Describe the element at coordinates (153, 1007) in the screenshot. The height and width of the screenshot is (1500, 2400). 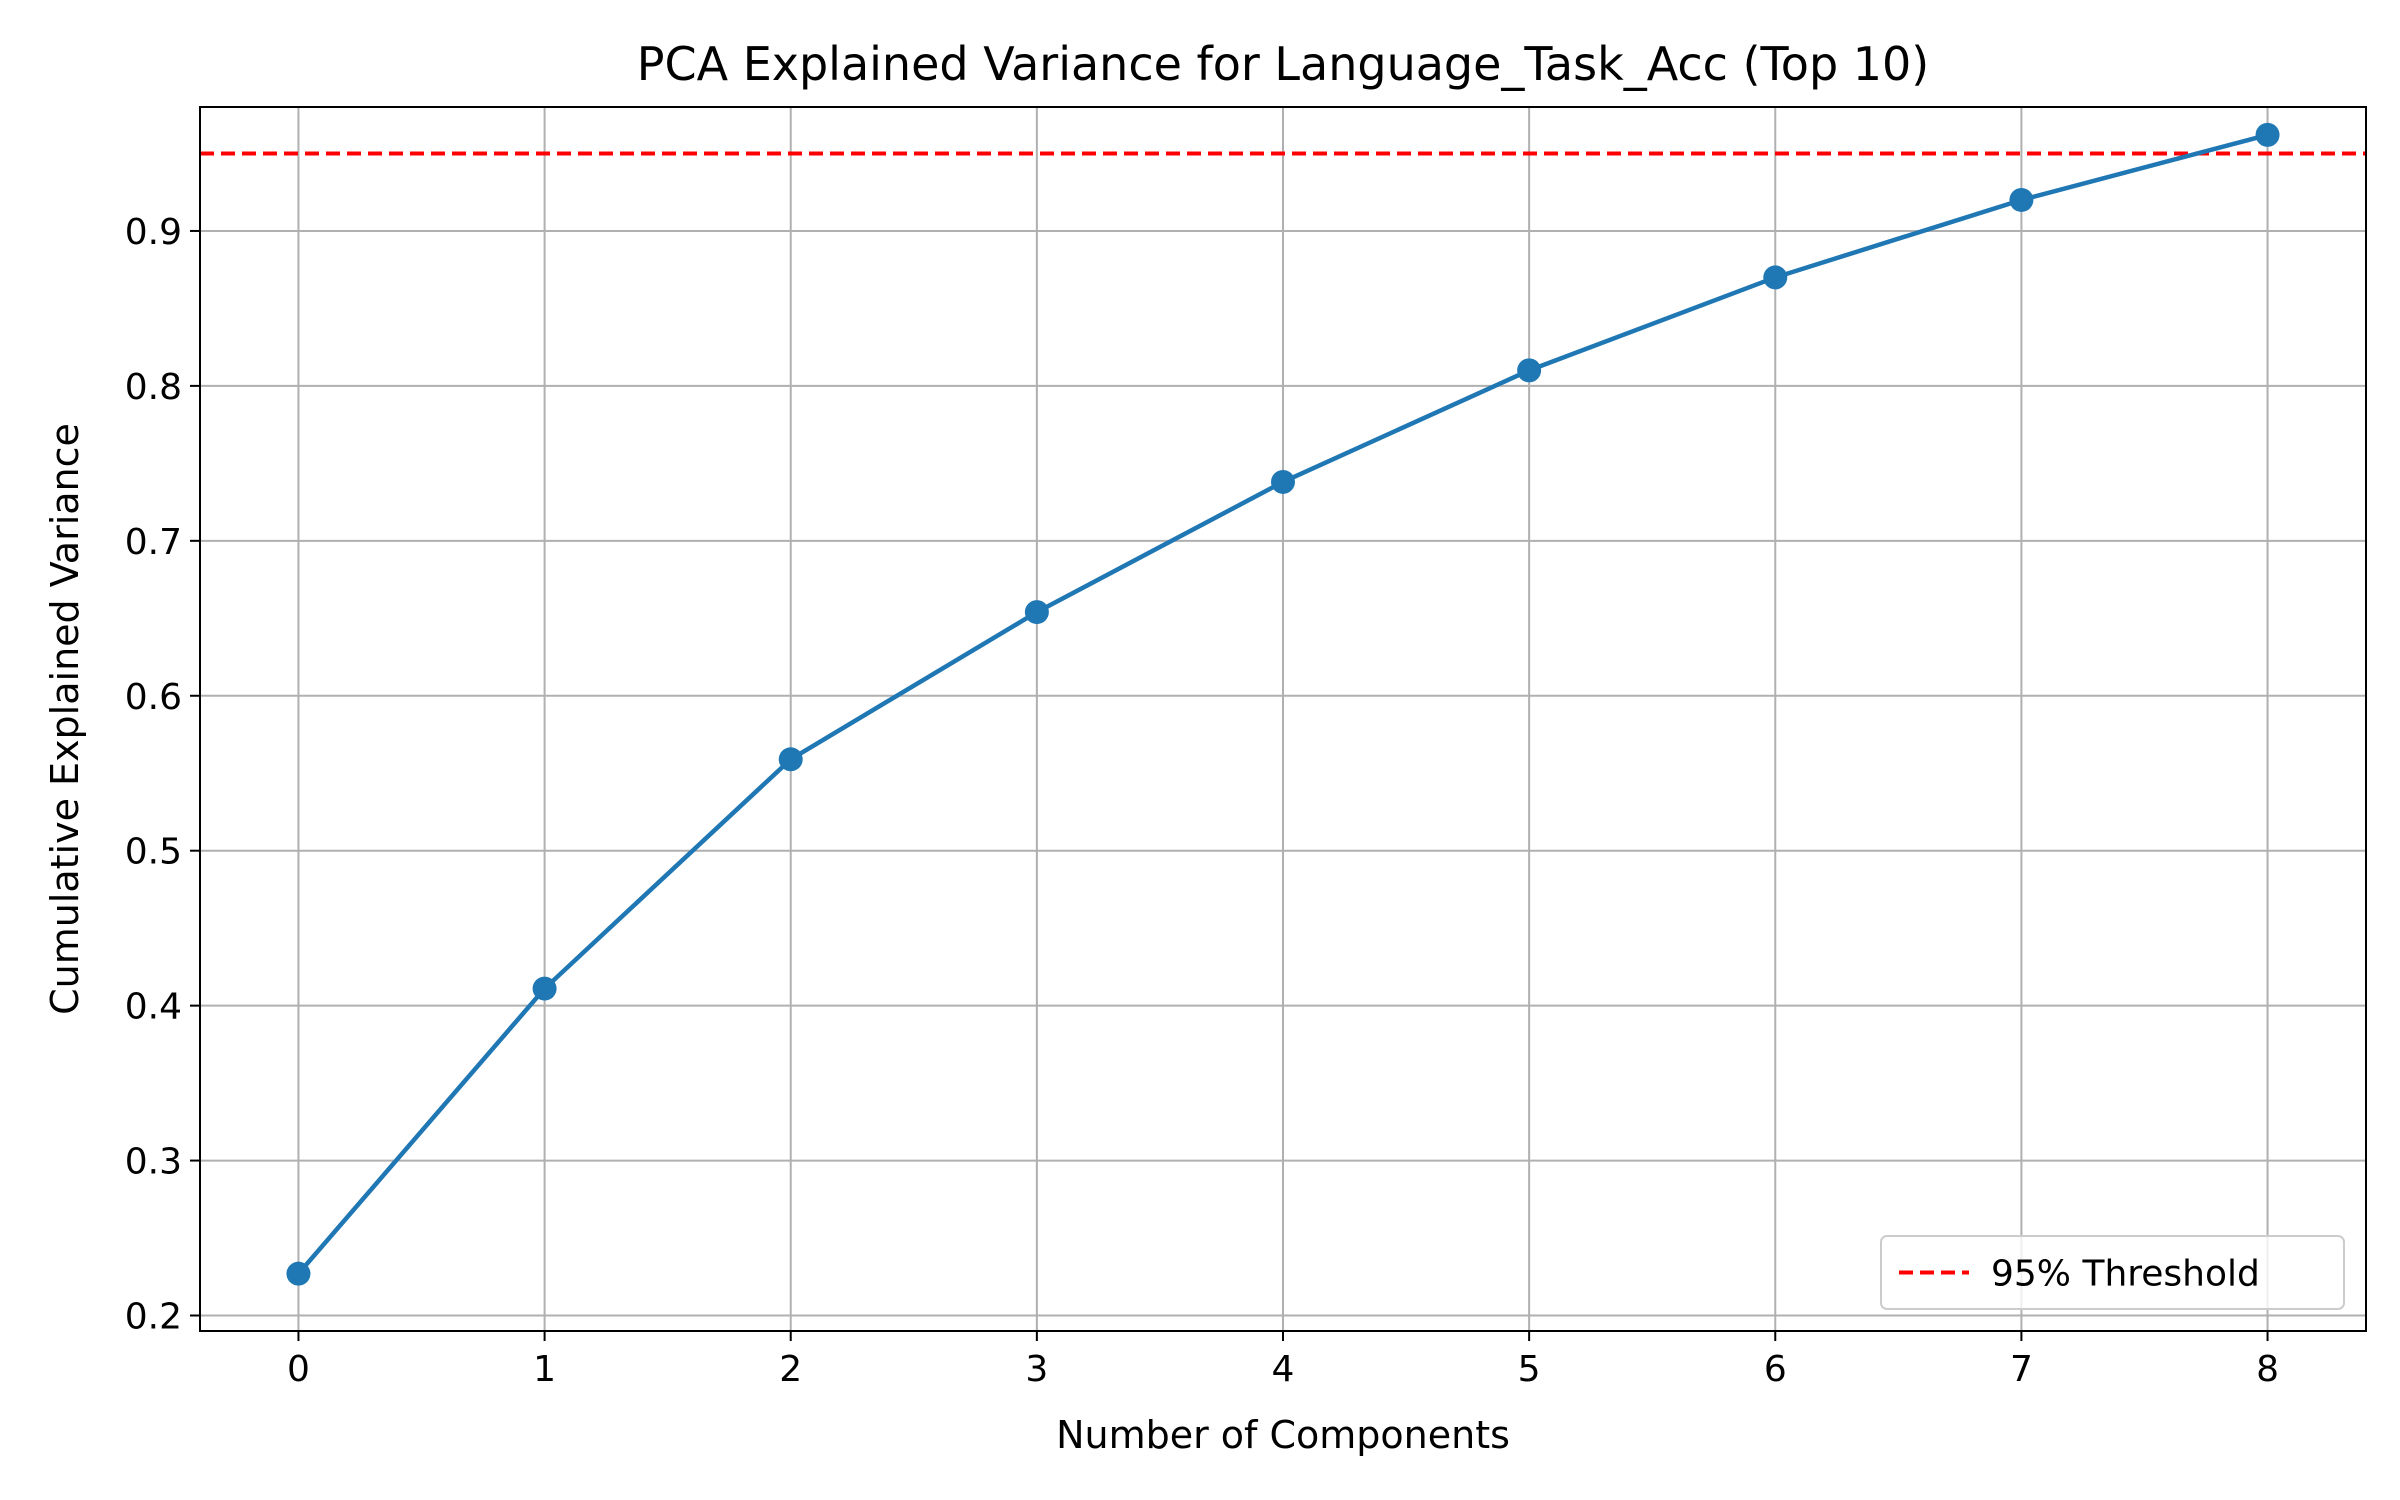
I see `y-tick-label: 0.4` at that location.